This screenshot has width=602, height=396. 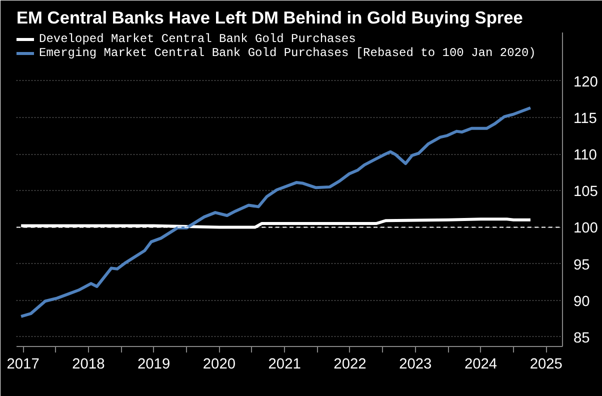 I want to click on chart-title: EM Central Banks Have Left DM Behind in Gold Buying Spree, so click(x=270, y=18).